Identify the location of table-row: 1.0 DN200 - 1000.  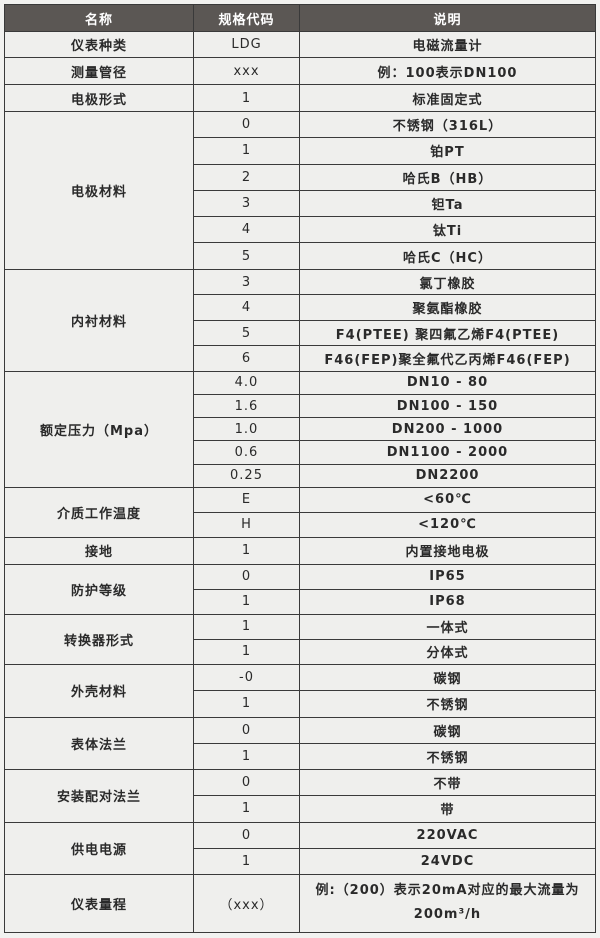
(300, 429).